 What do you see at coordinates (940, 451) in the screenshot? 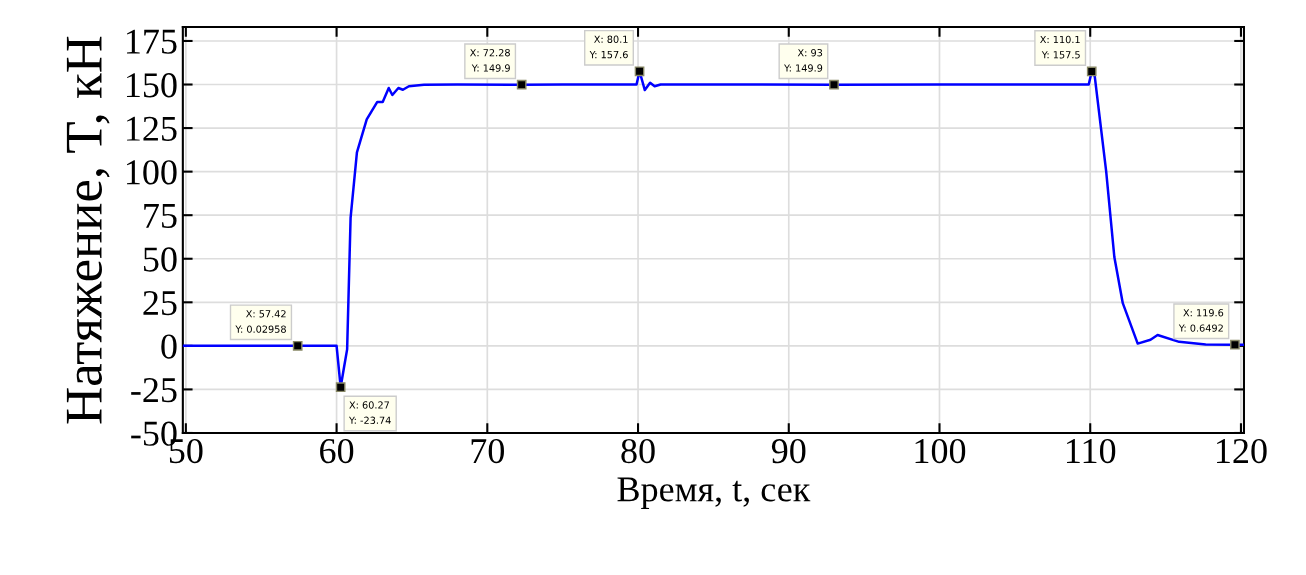
I see `x-tick-label: 100` at bounding box center [940, 451].